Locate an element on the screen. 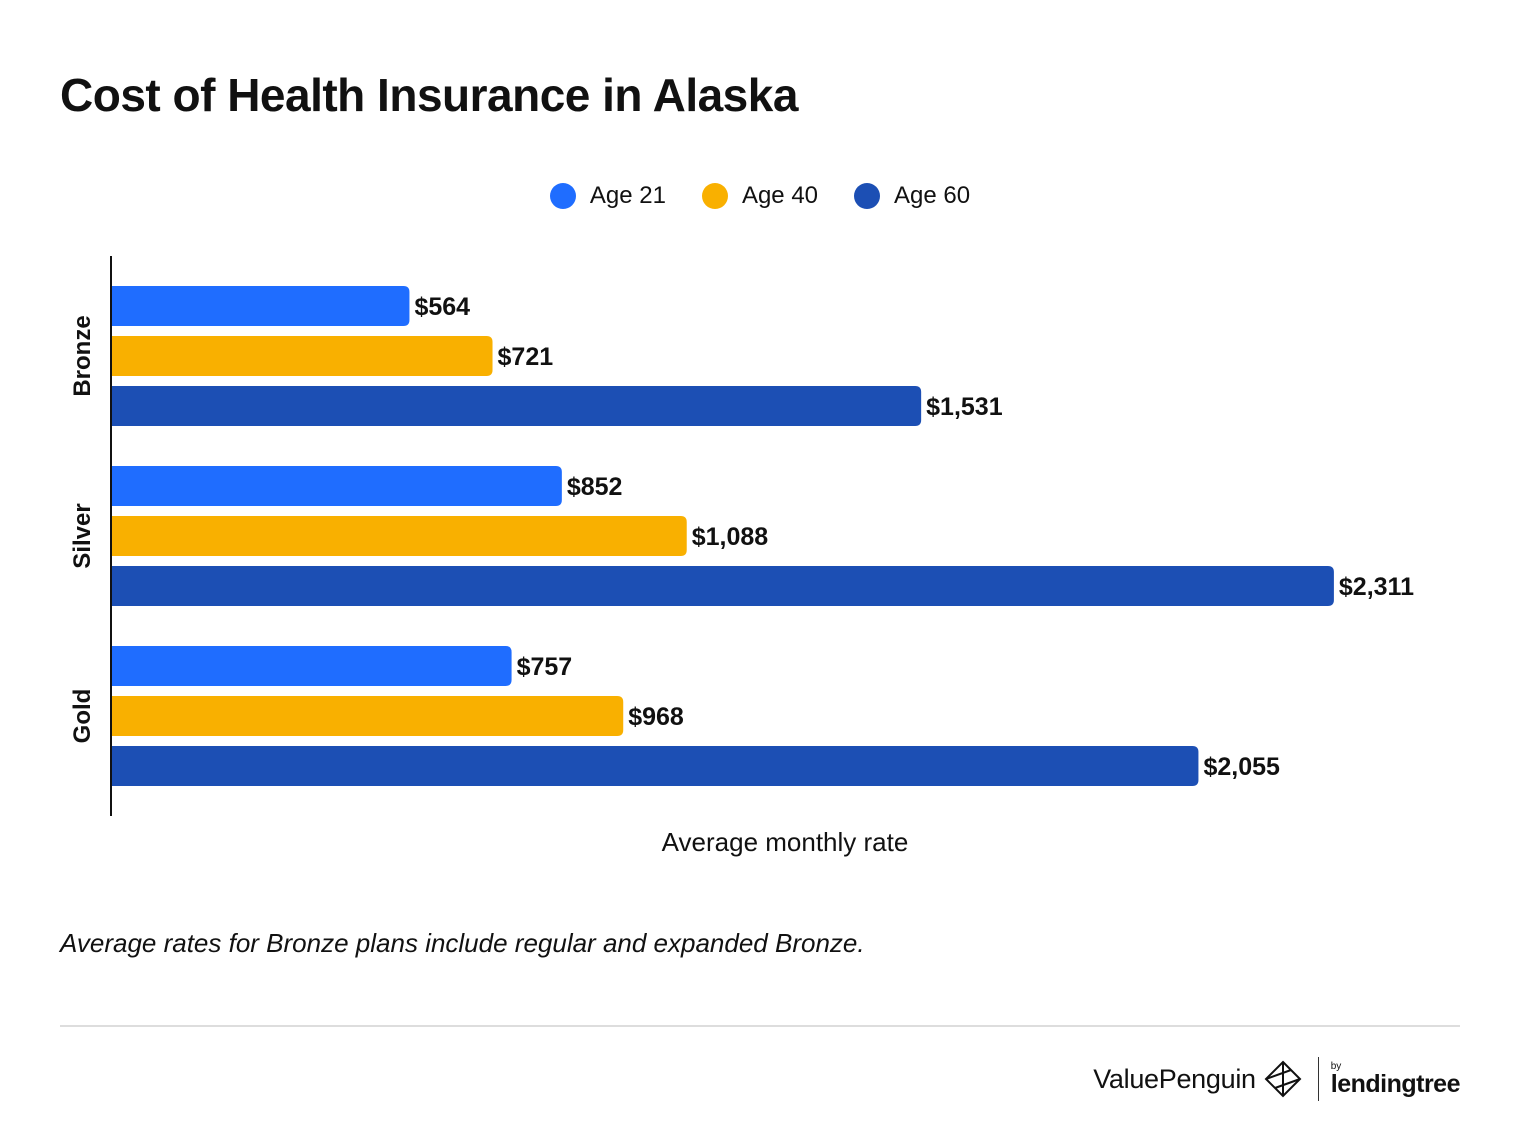 This screenshot has width=1520, height=1136. legend-label-age-21: Age 21 is located at coordinates (627, 195).